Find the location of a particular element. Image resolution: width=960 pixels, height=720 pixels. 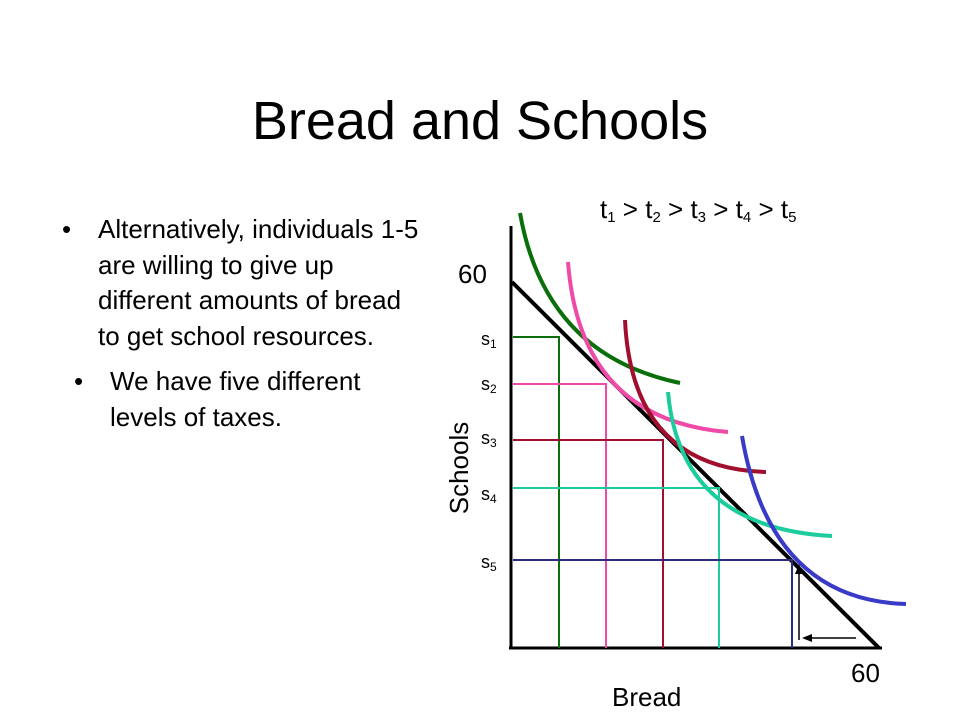

school-level-label-5: s5 is located at coordinates (489, 564).